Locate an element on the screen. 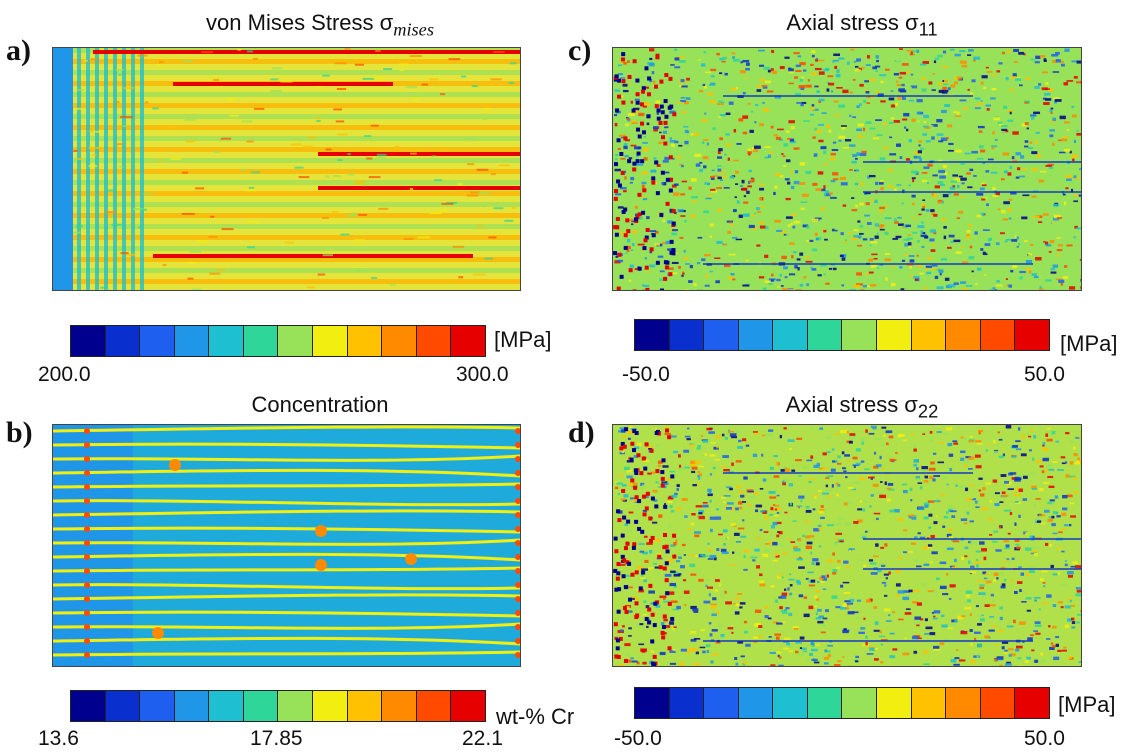  von-mises-stress-map is located at coordinates (286, 169).